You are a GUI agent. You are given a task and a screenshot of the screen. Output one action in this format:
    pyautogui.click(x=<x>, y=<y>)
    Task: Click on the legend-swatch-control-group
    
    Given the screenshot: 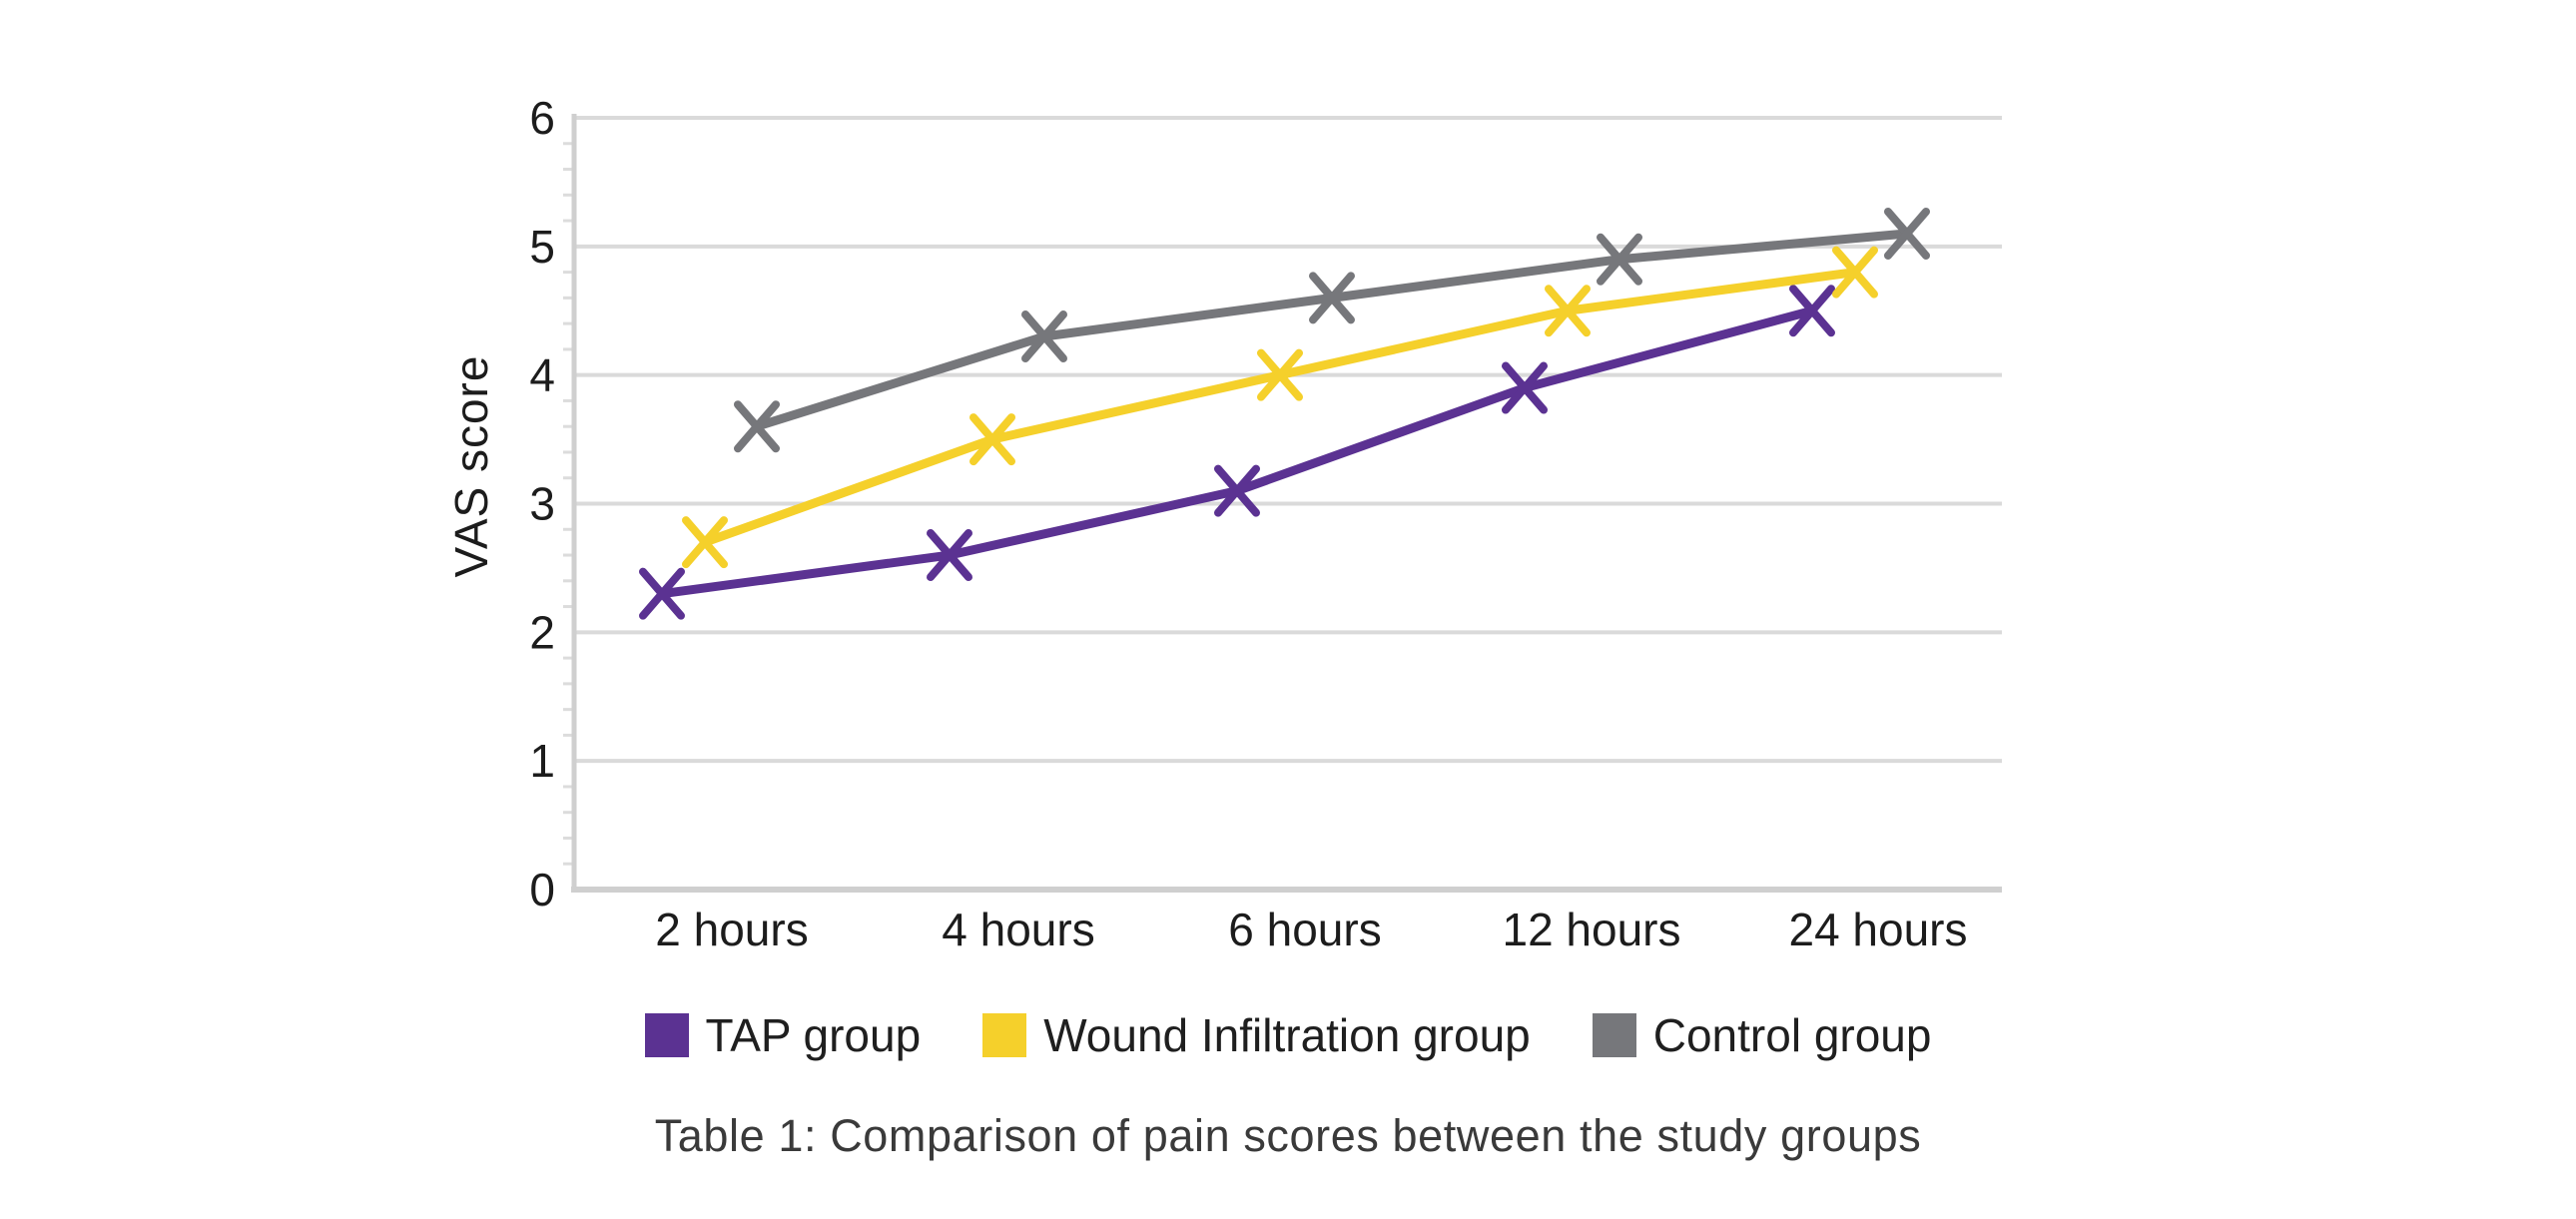 What is the action you would take?
    pyautogui.click(x=1614, y=1035)
    